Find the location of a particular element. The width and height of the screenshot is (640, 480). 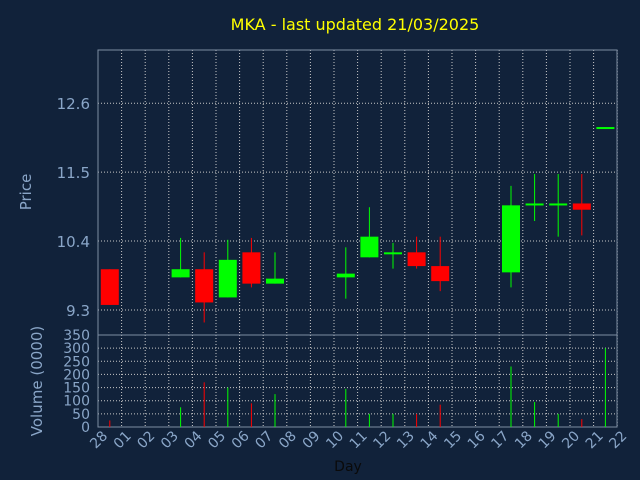

x-tick-label: 13 is located at coordinates (406, 440).